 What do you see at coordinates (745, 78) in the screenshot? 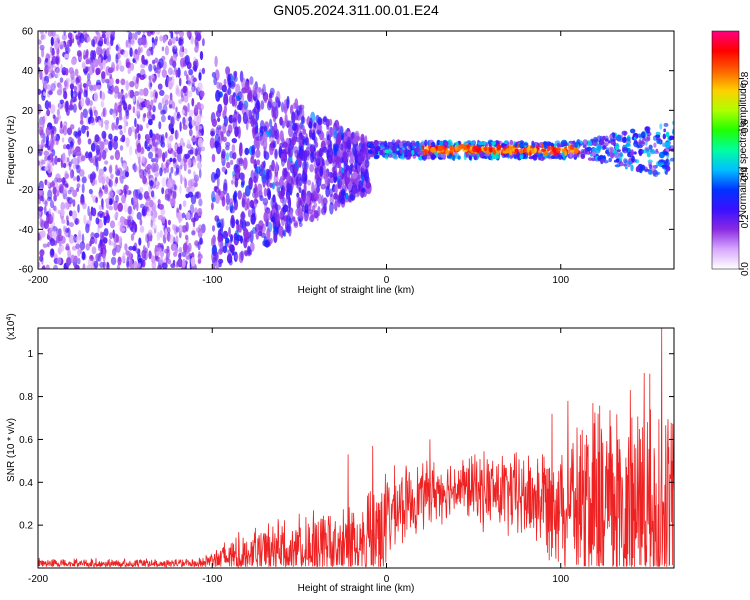
I see `colorbar-tick-label: 0.8` at bounding box center [745, 78].